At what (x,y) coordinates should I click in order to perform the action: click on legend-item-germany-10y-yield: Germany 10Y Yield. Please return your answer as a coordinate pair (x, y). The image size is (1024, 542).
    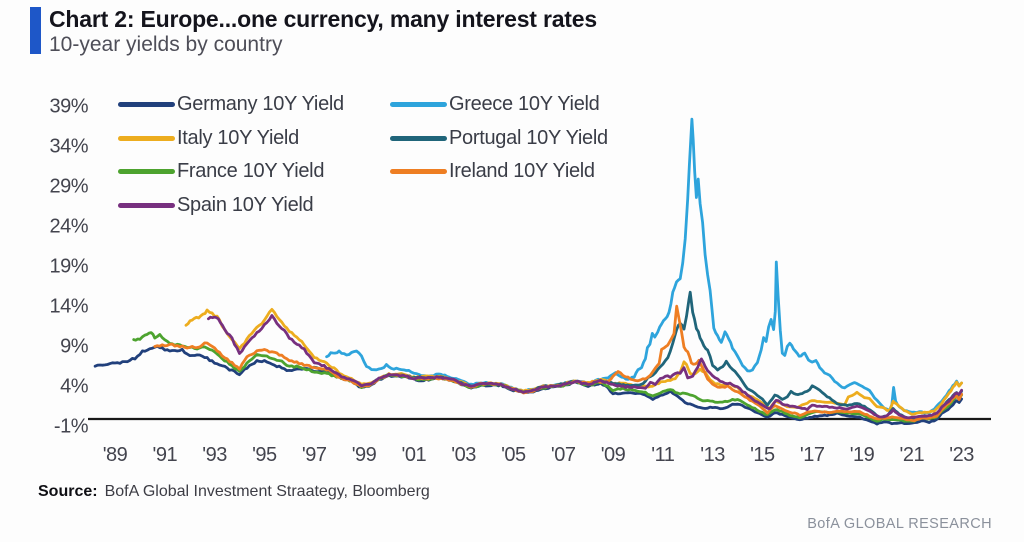
    Looking at the image, I should click on (254, 105).